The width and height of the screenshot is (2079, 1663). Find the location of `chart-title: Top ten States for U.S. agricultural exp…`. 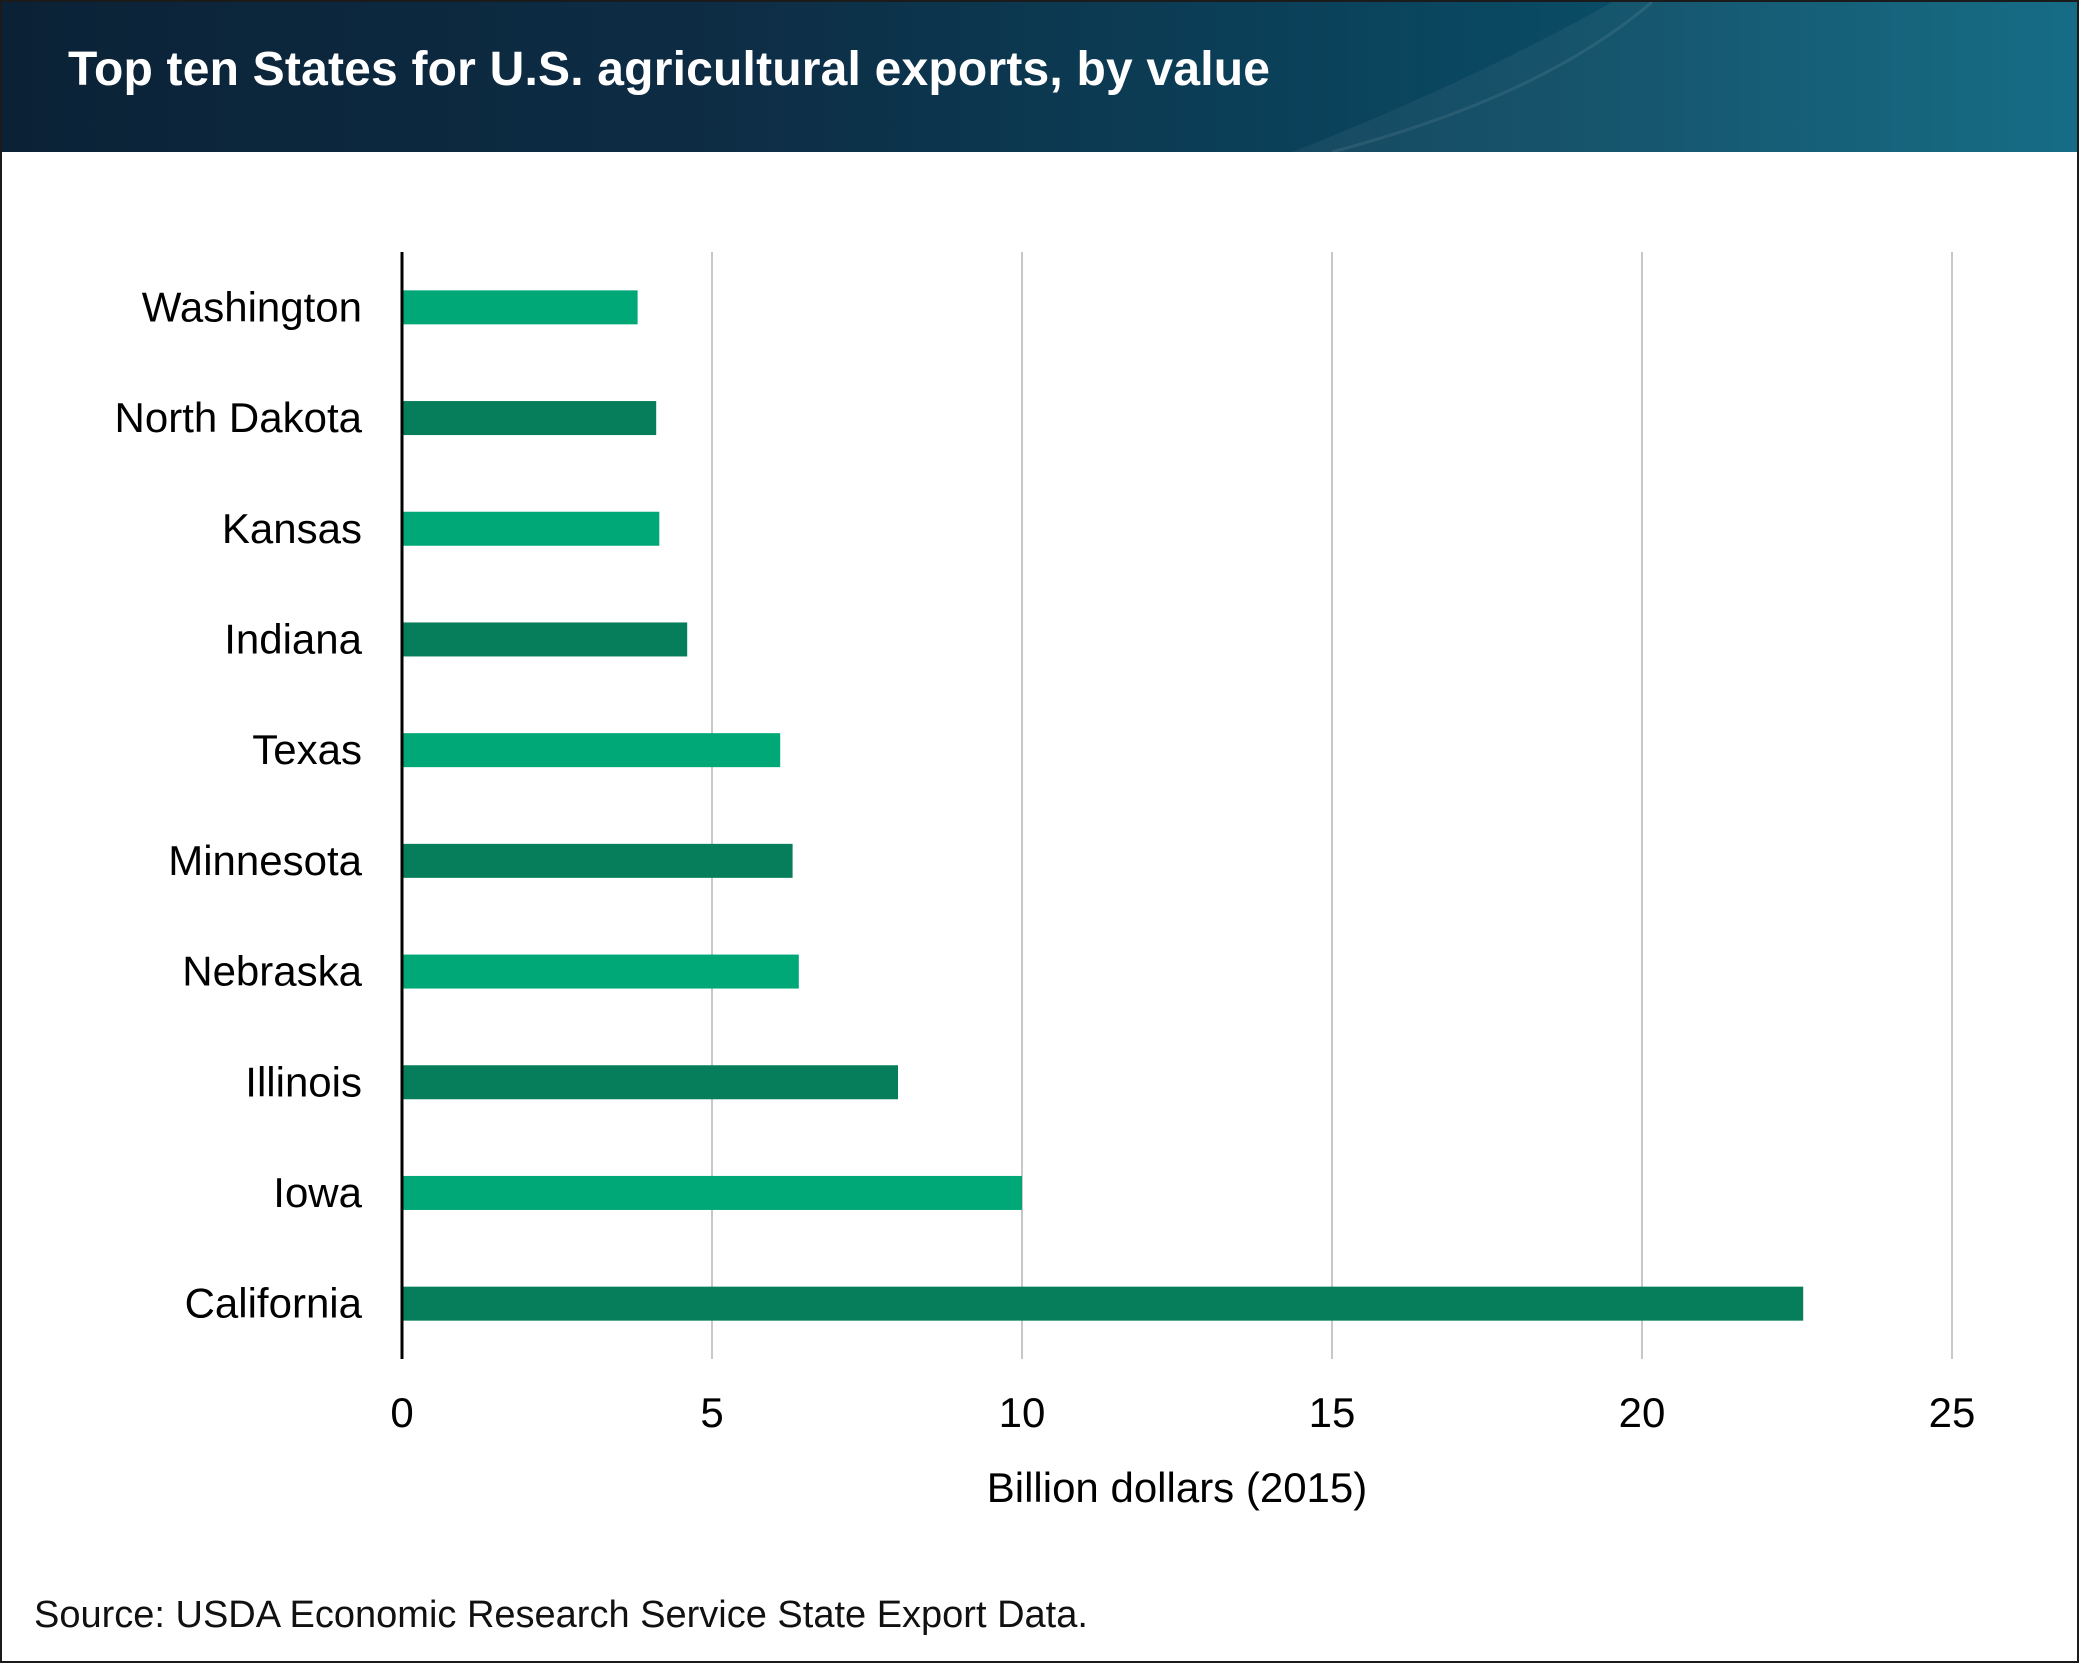

chart-title: Top ten States for U.S. agricultural exp… is located at coordinates (669, 69).